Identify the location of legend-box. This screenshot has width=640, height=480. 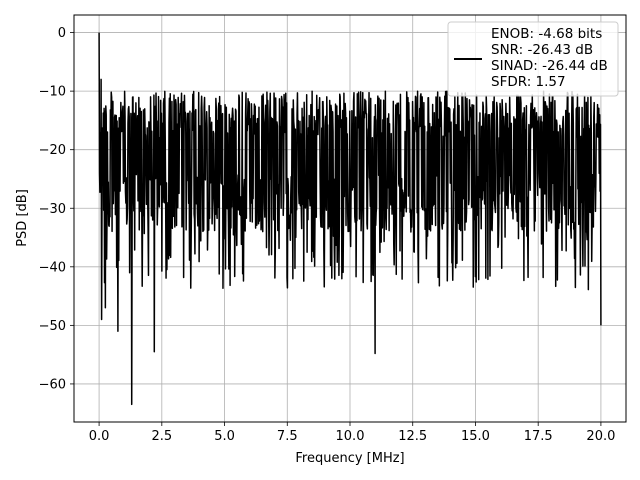
(533, 59).